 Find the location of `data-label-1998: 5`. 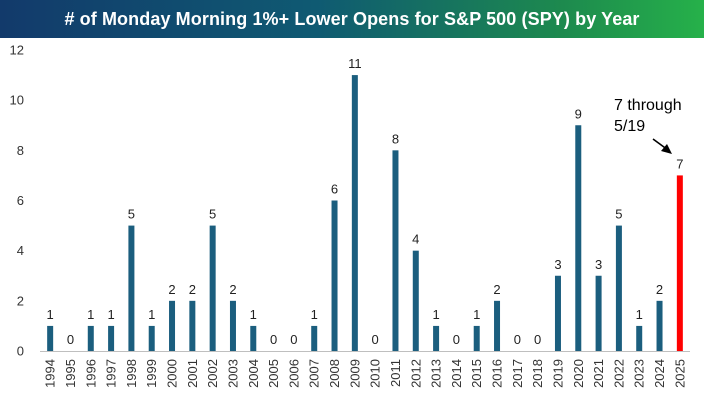

data-label-1998: 5 is located at coordinates (131, 214).